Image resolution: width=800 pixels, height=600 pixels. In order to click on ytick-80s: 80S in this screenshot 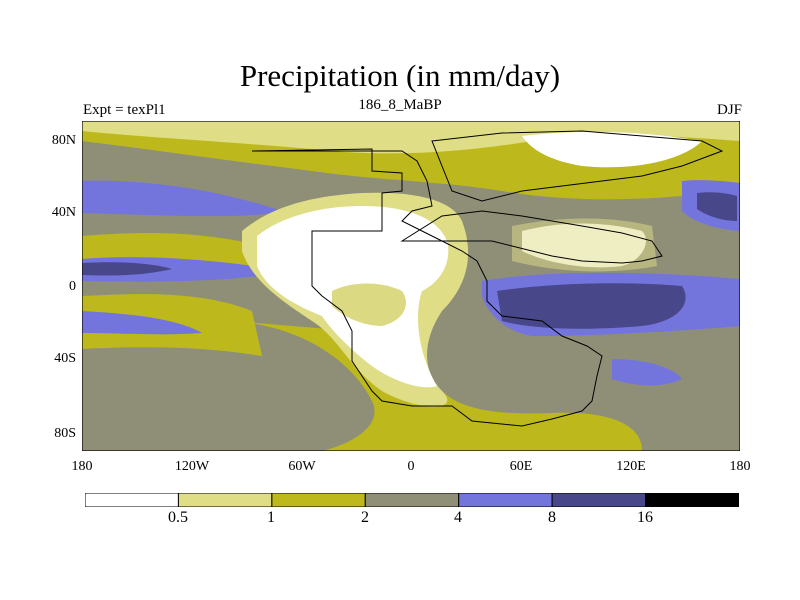, I will do `click(65, 433)`.